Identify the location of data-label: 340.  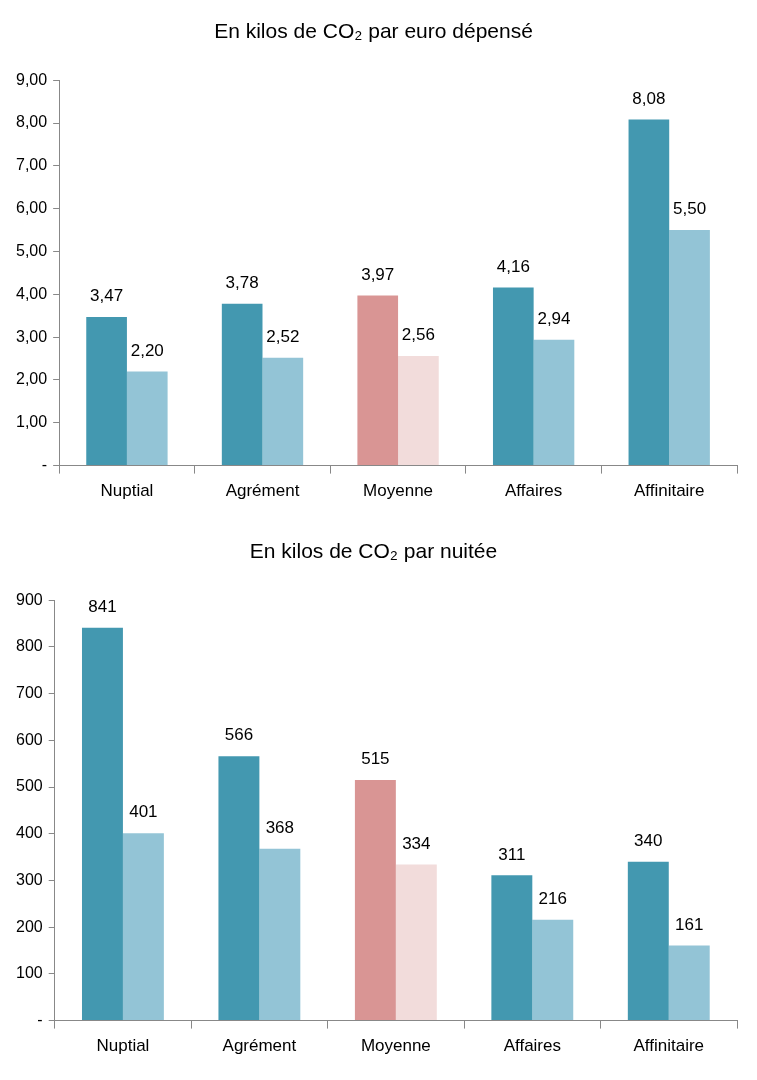
(648, 840).